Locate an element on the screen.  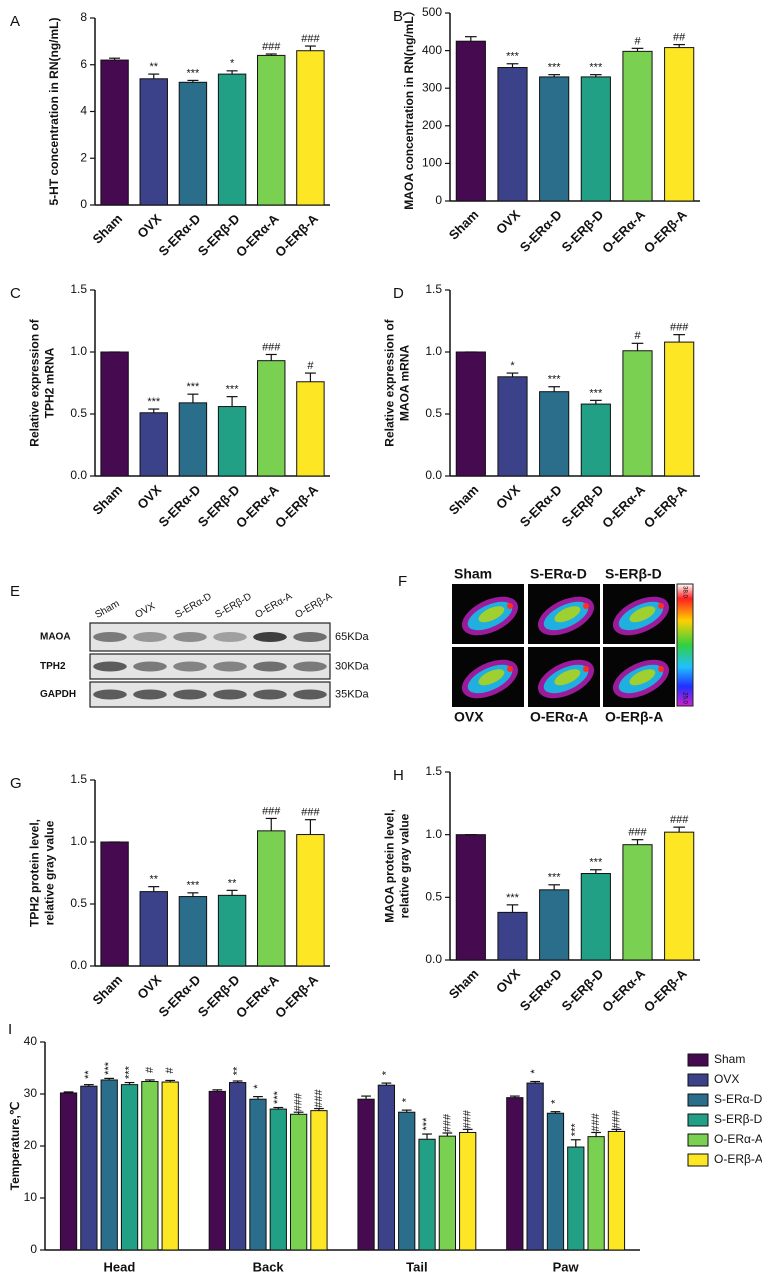
scale-max: 38.0 is located at coordinates (684, 592).